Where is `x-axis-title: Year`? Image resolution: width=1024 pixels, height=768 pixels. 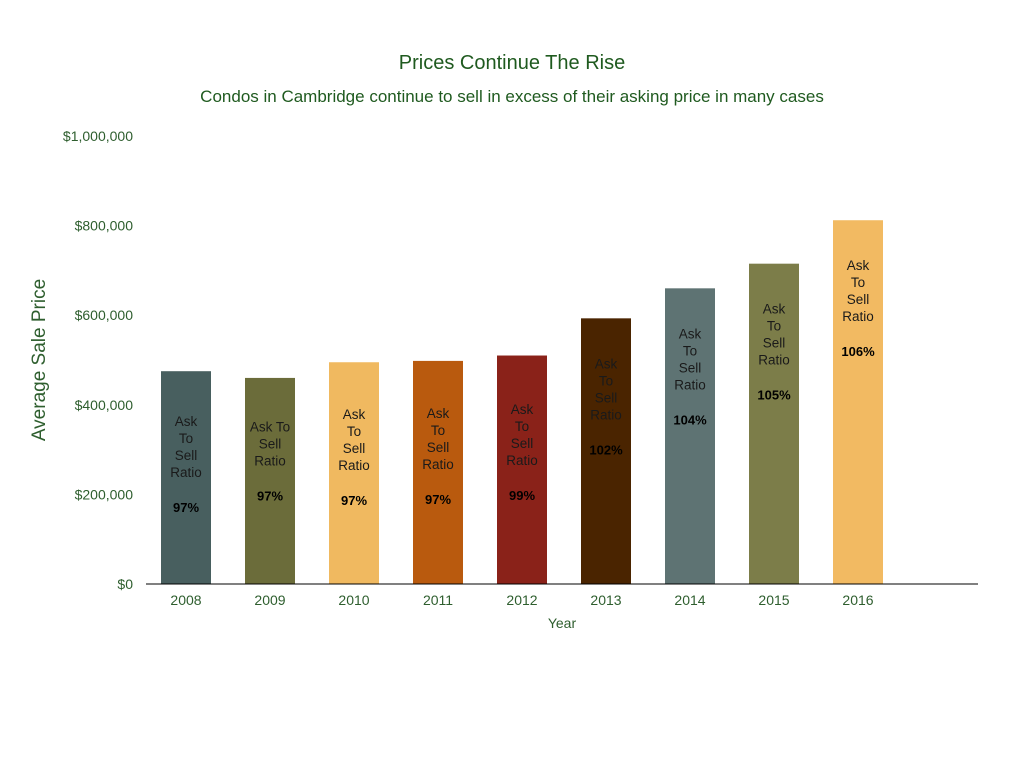
x-axis-title: Year is located at coordinates (562, 623).